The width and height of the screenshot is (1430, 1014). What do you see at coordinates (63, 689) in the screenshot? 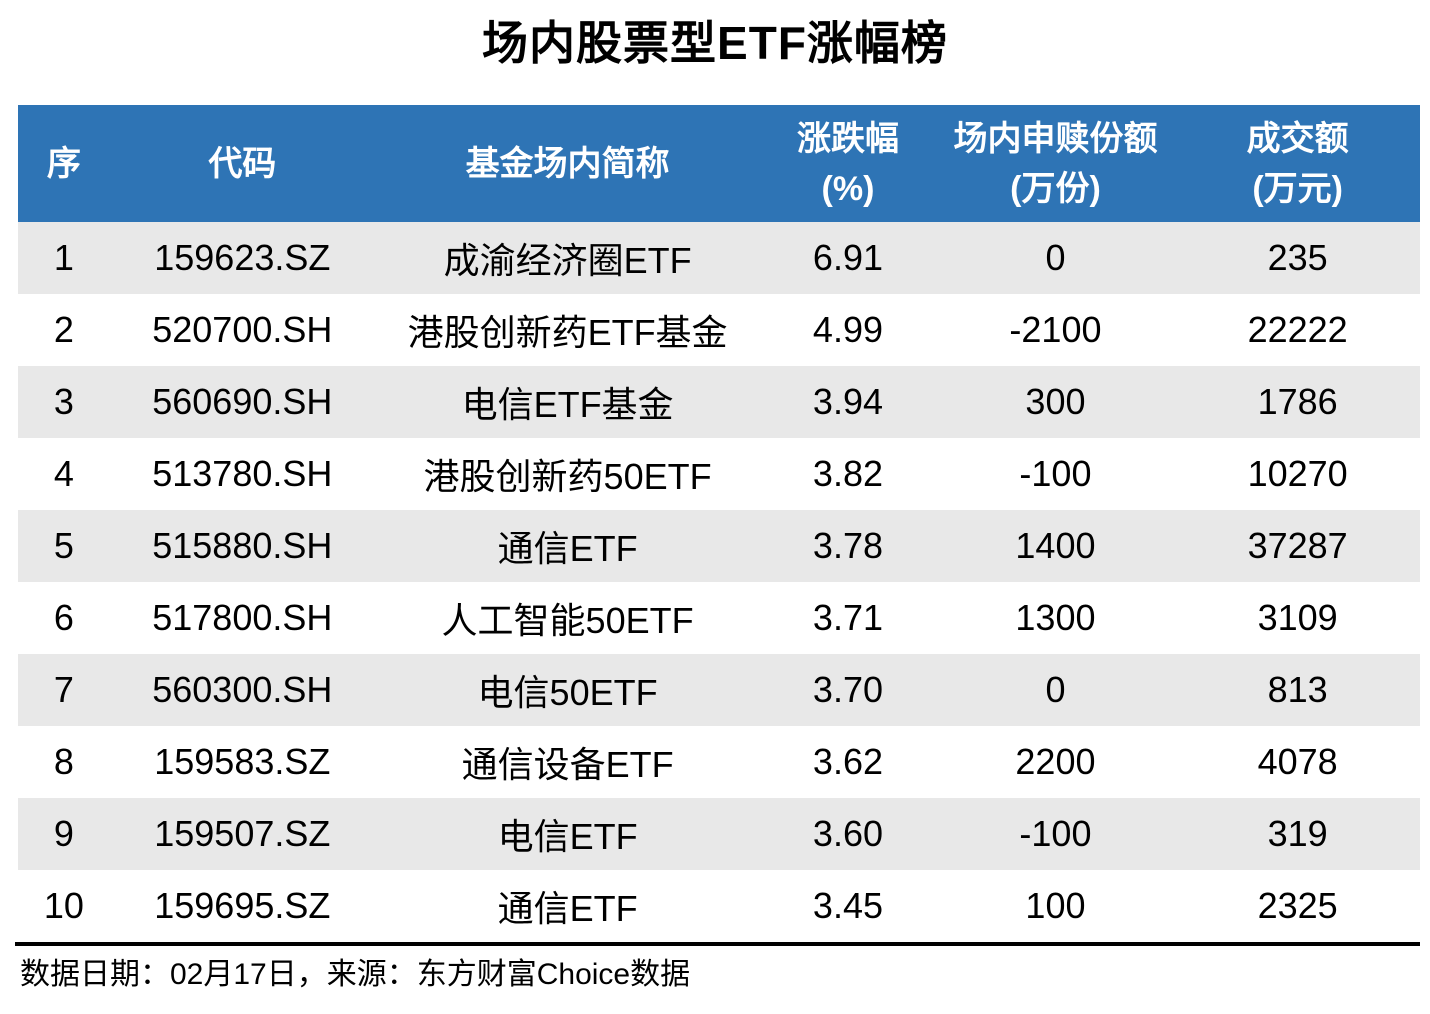
I see `cell-rank: 7` at bounding box center [63, 689].